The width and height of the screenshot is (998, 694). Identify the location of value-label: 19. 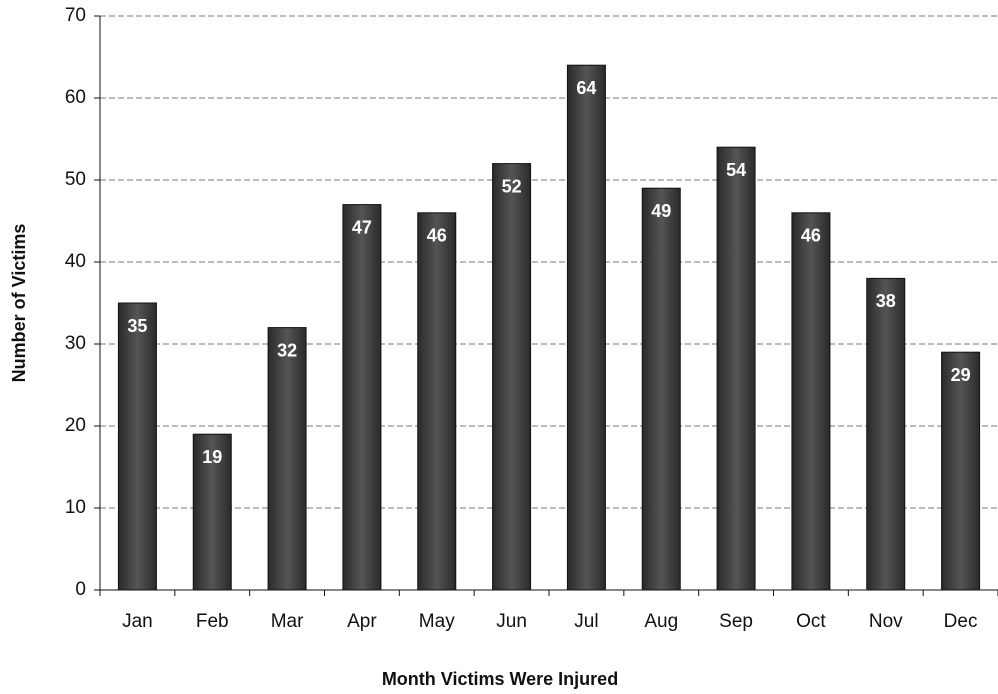
(212, 457).